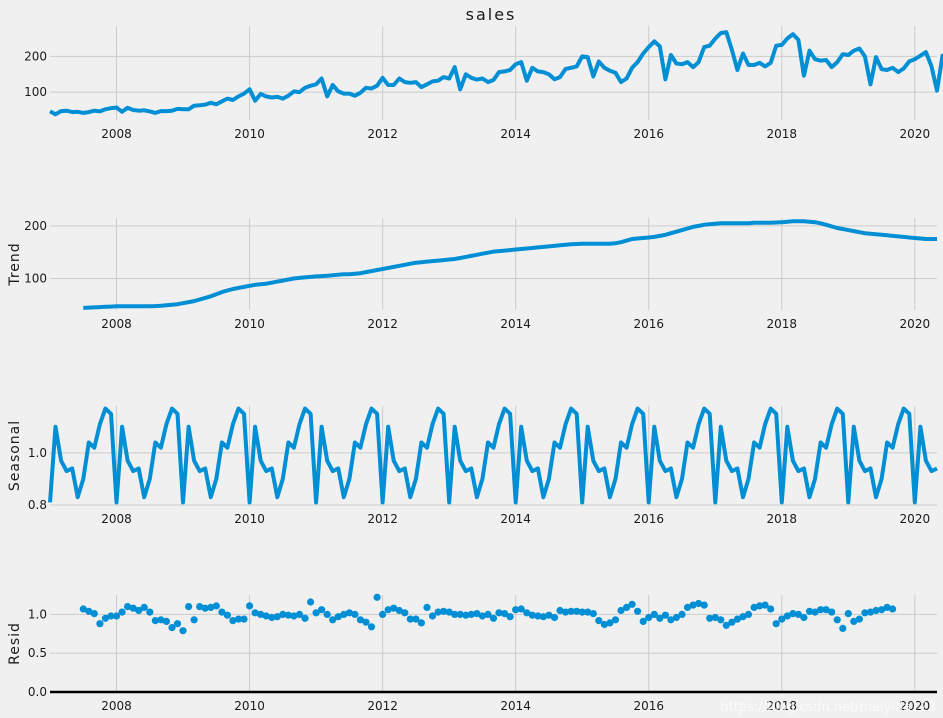 This screenshot has height=718, width=943. I want to click on y-tick-label: 0.5, so click(37, 653).